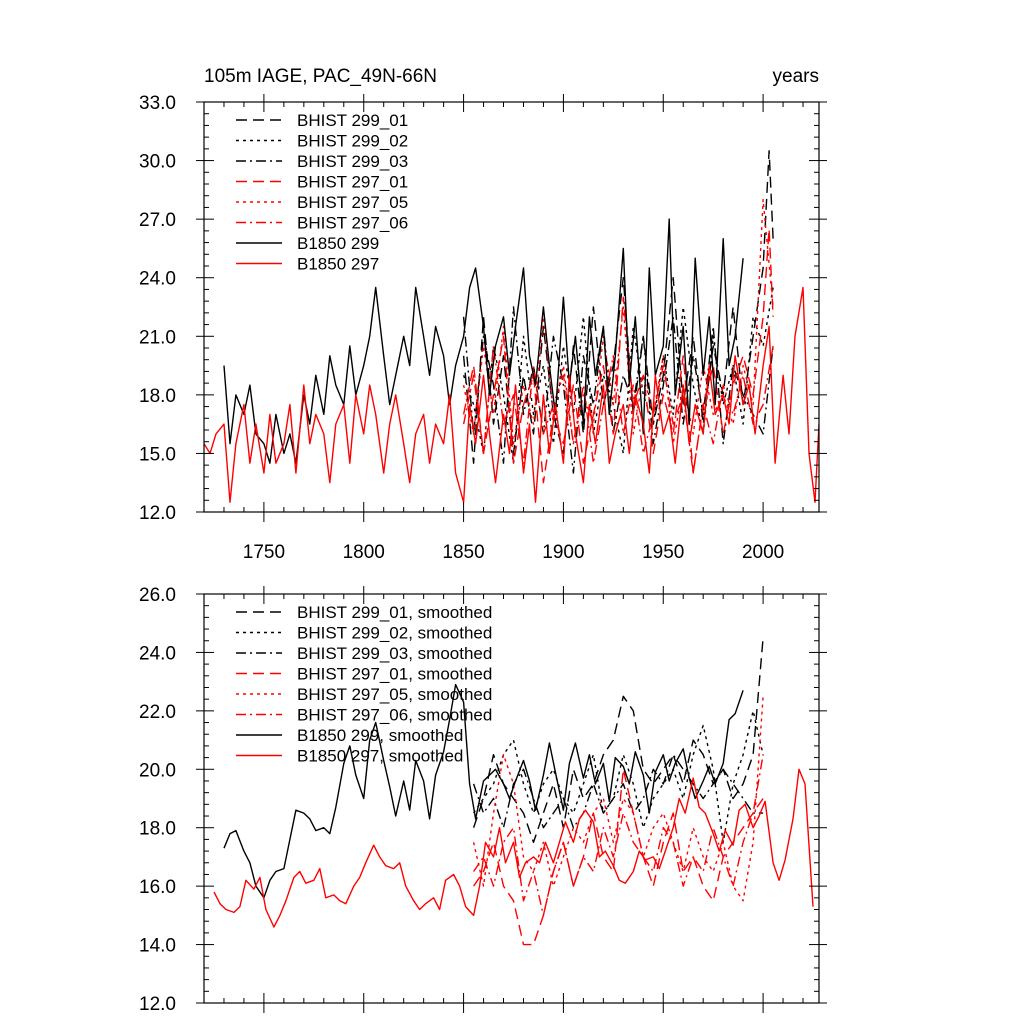 This screenshot has height=1024, width=1024. I want to click on x-tick-label: 2000, so click(763, 552).